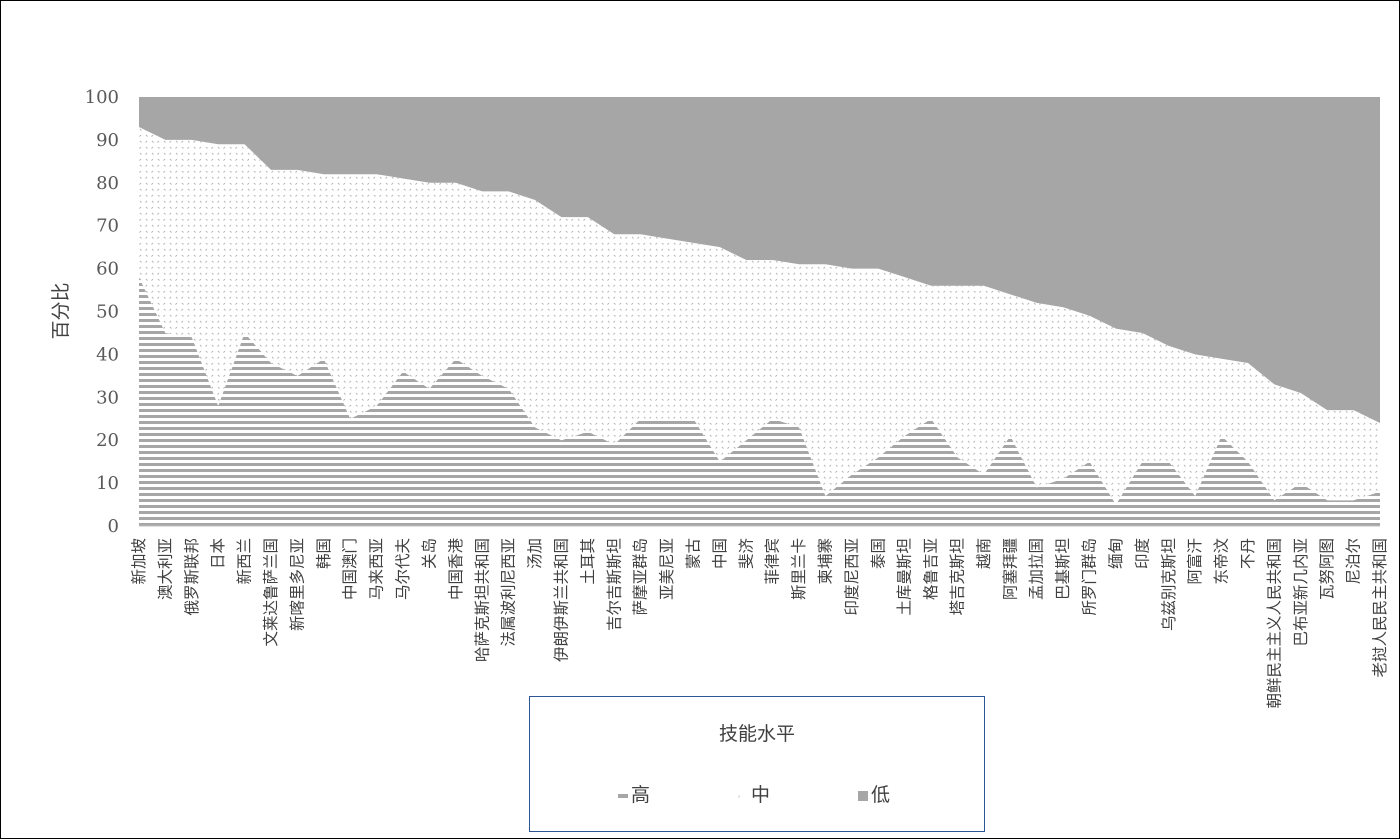 Image resolution: width=1400 pixels, height=840 pixels. Describe the element at coordinates (107, 397) in the screenshot. I see `y-tick-label: 30` at that location.